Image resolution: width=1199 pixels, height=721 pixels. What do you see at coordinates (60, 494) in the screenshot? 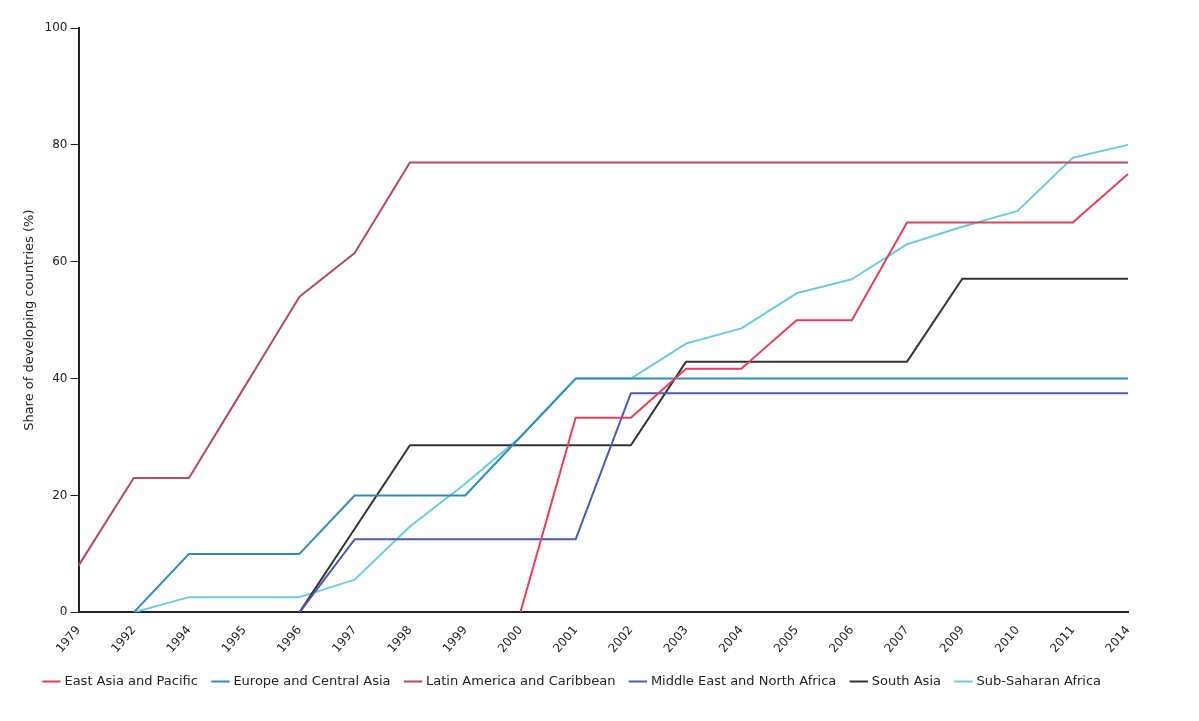
I see `y-tick-label: 20` at bounding box center [60, 494].